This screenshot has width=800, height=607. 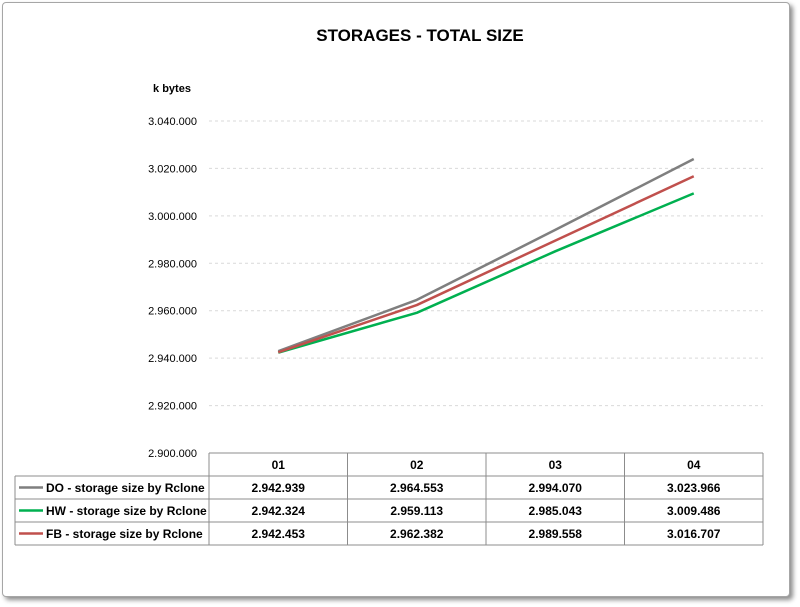 What do you see at coordinates (416, 511) in the screenshot?
I see `data-label: 2.959.113` at bounding box center [416, 511].